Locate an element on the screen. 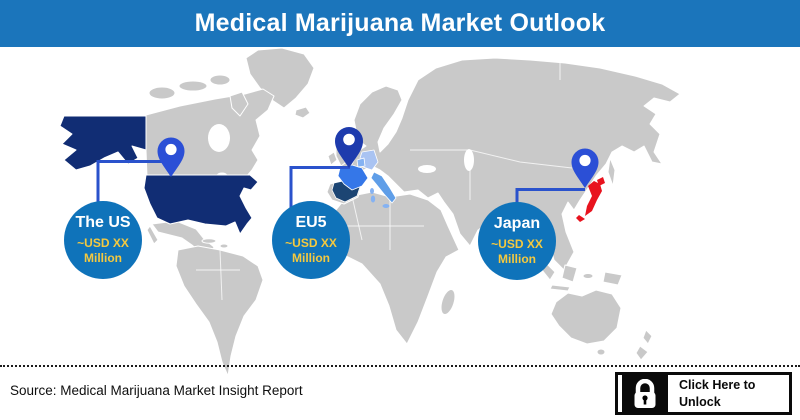  france-highlight is located at coordinates (353, 177).